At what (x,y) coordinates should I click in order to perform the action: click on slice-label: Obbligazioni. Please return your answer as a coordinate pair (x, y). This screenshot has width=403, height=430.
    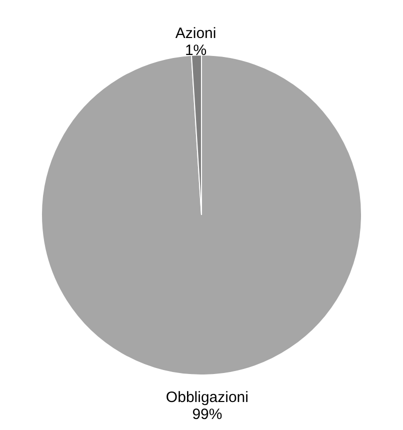
    Looking at the image, I should click on (207, 397).